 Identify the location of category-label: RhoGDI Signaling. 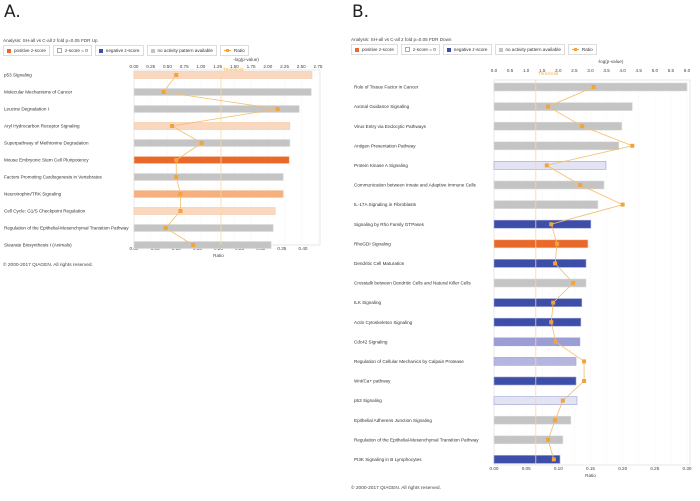
(372, 243).